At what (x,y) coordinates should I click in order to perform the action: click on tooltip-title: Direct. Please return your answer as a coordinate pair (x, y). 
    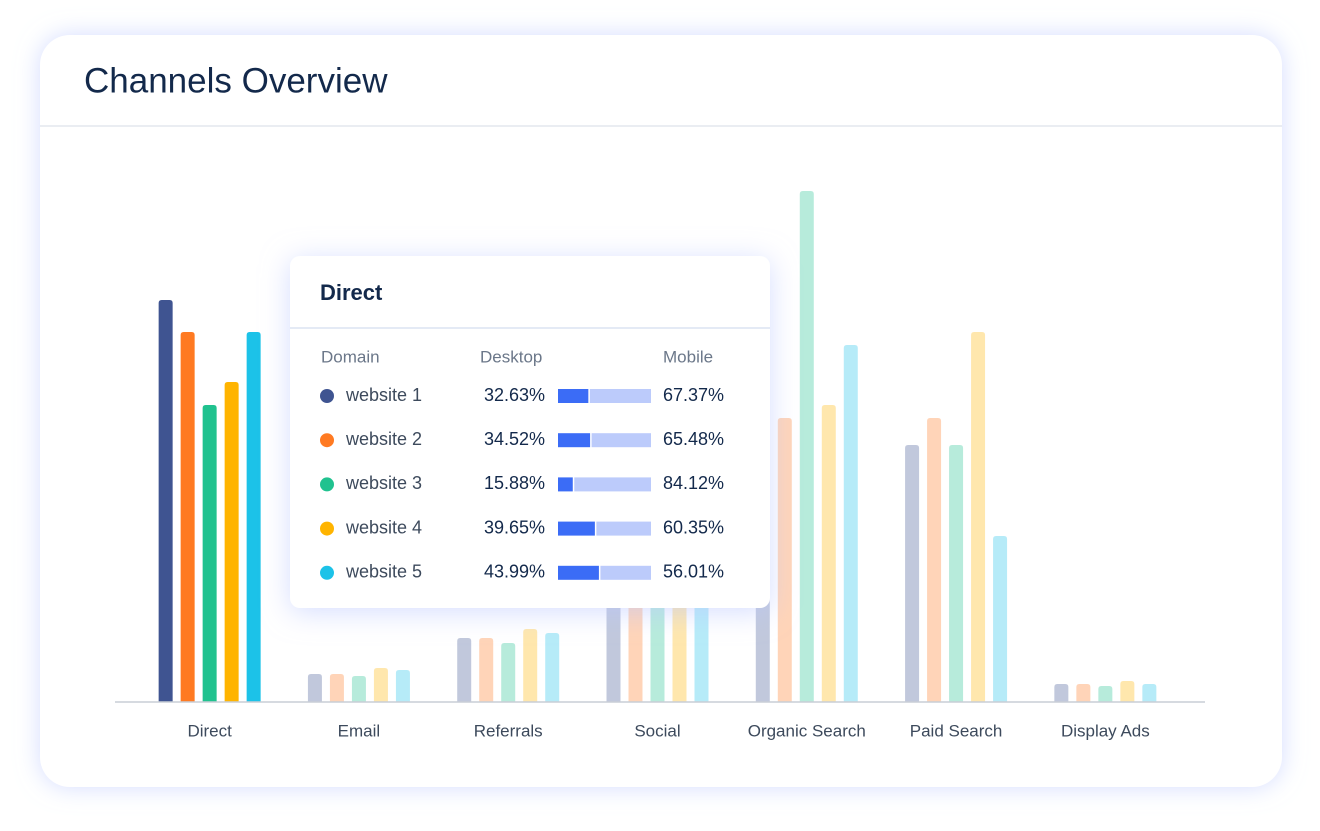
    Looking at the image, I should click on (351, 292).